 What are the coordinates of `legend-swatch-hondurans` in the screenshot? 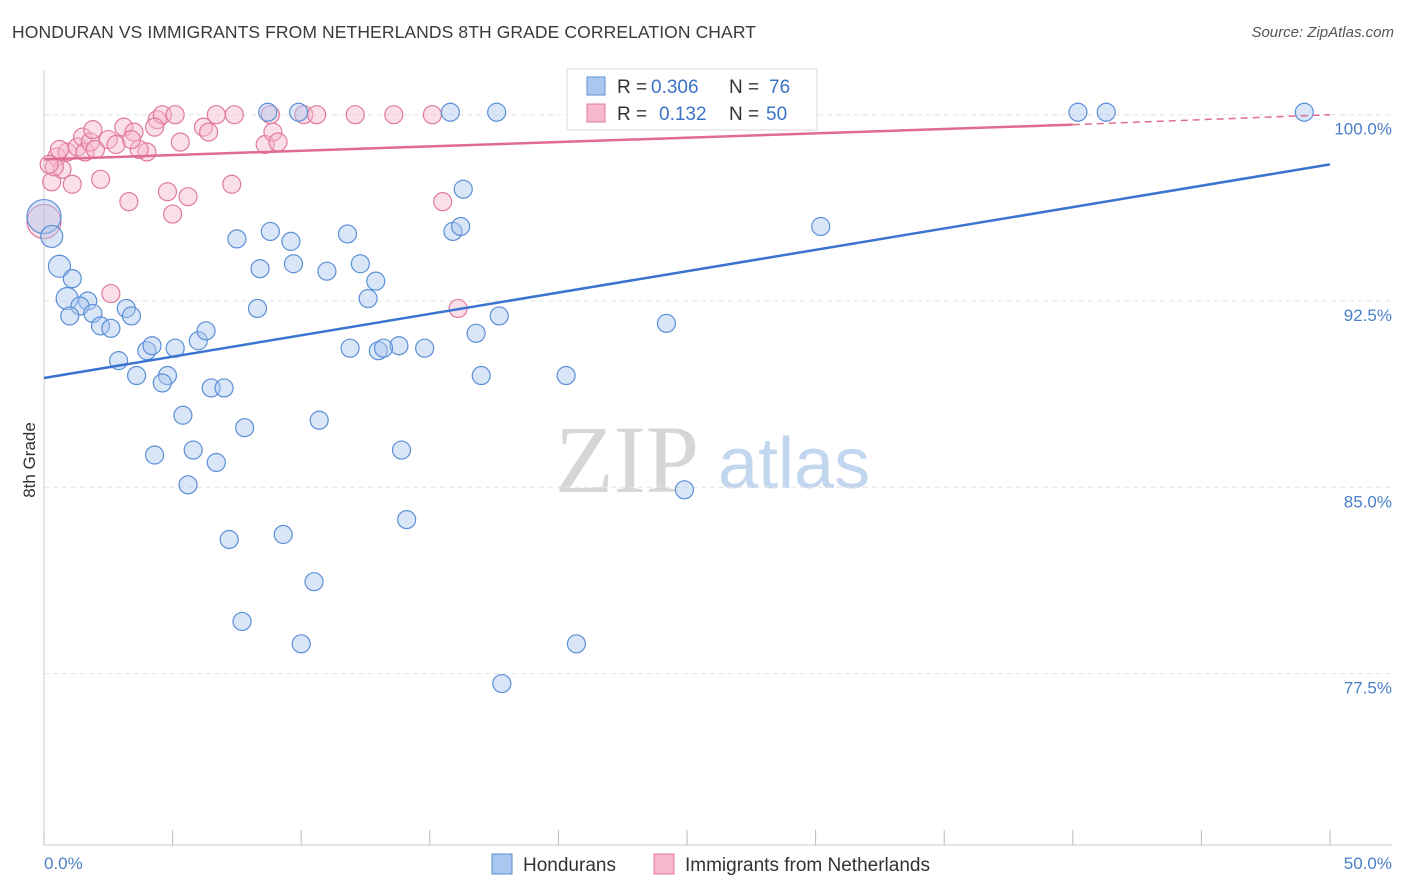 It's located at (596, 86).